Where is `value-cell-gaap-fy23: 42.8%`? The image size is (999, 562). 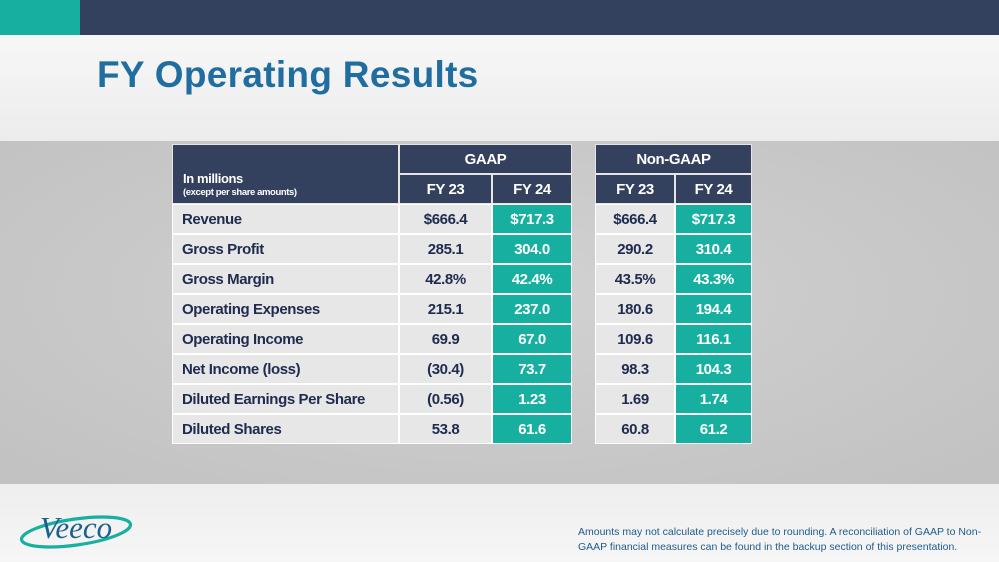 value-cell-gaap-fy23: 42.8% is located at coordinates (445, 279).